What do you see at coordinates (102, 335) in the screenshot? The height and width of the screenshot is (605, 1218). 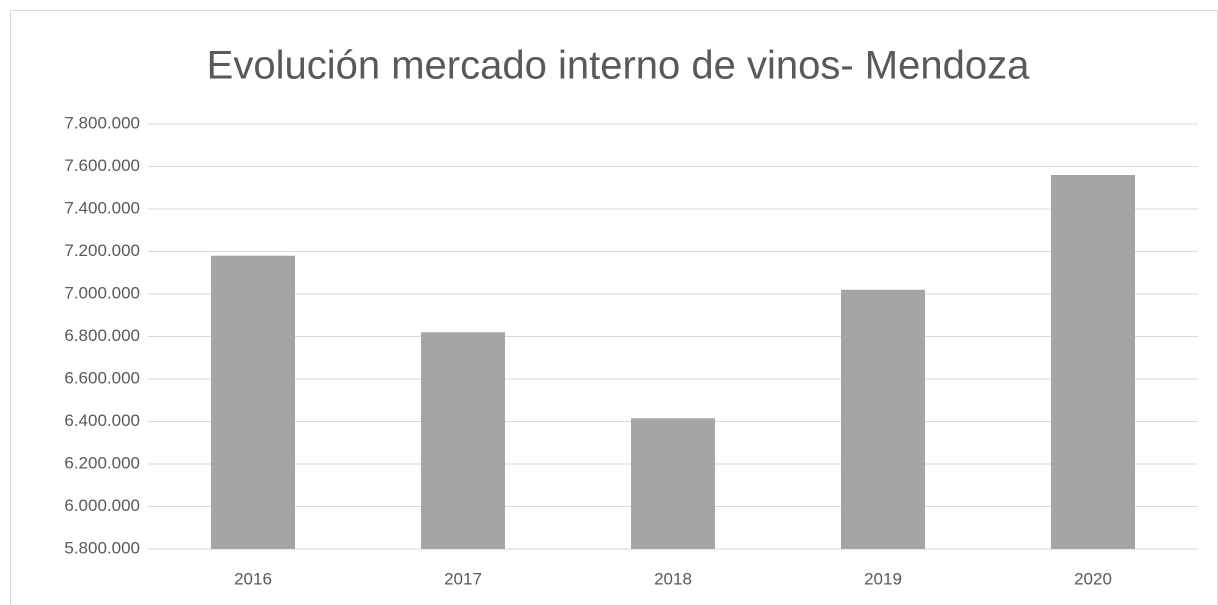 I see `y-tick-label: 6.800.000` at bounding box center [102, 335].